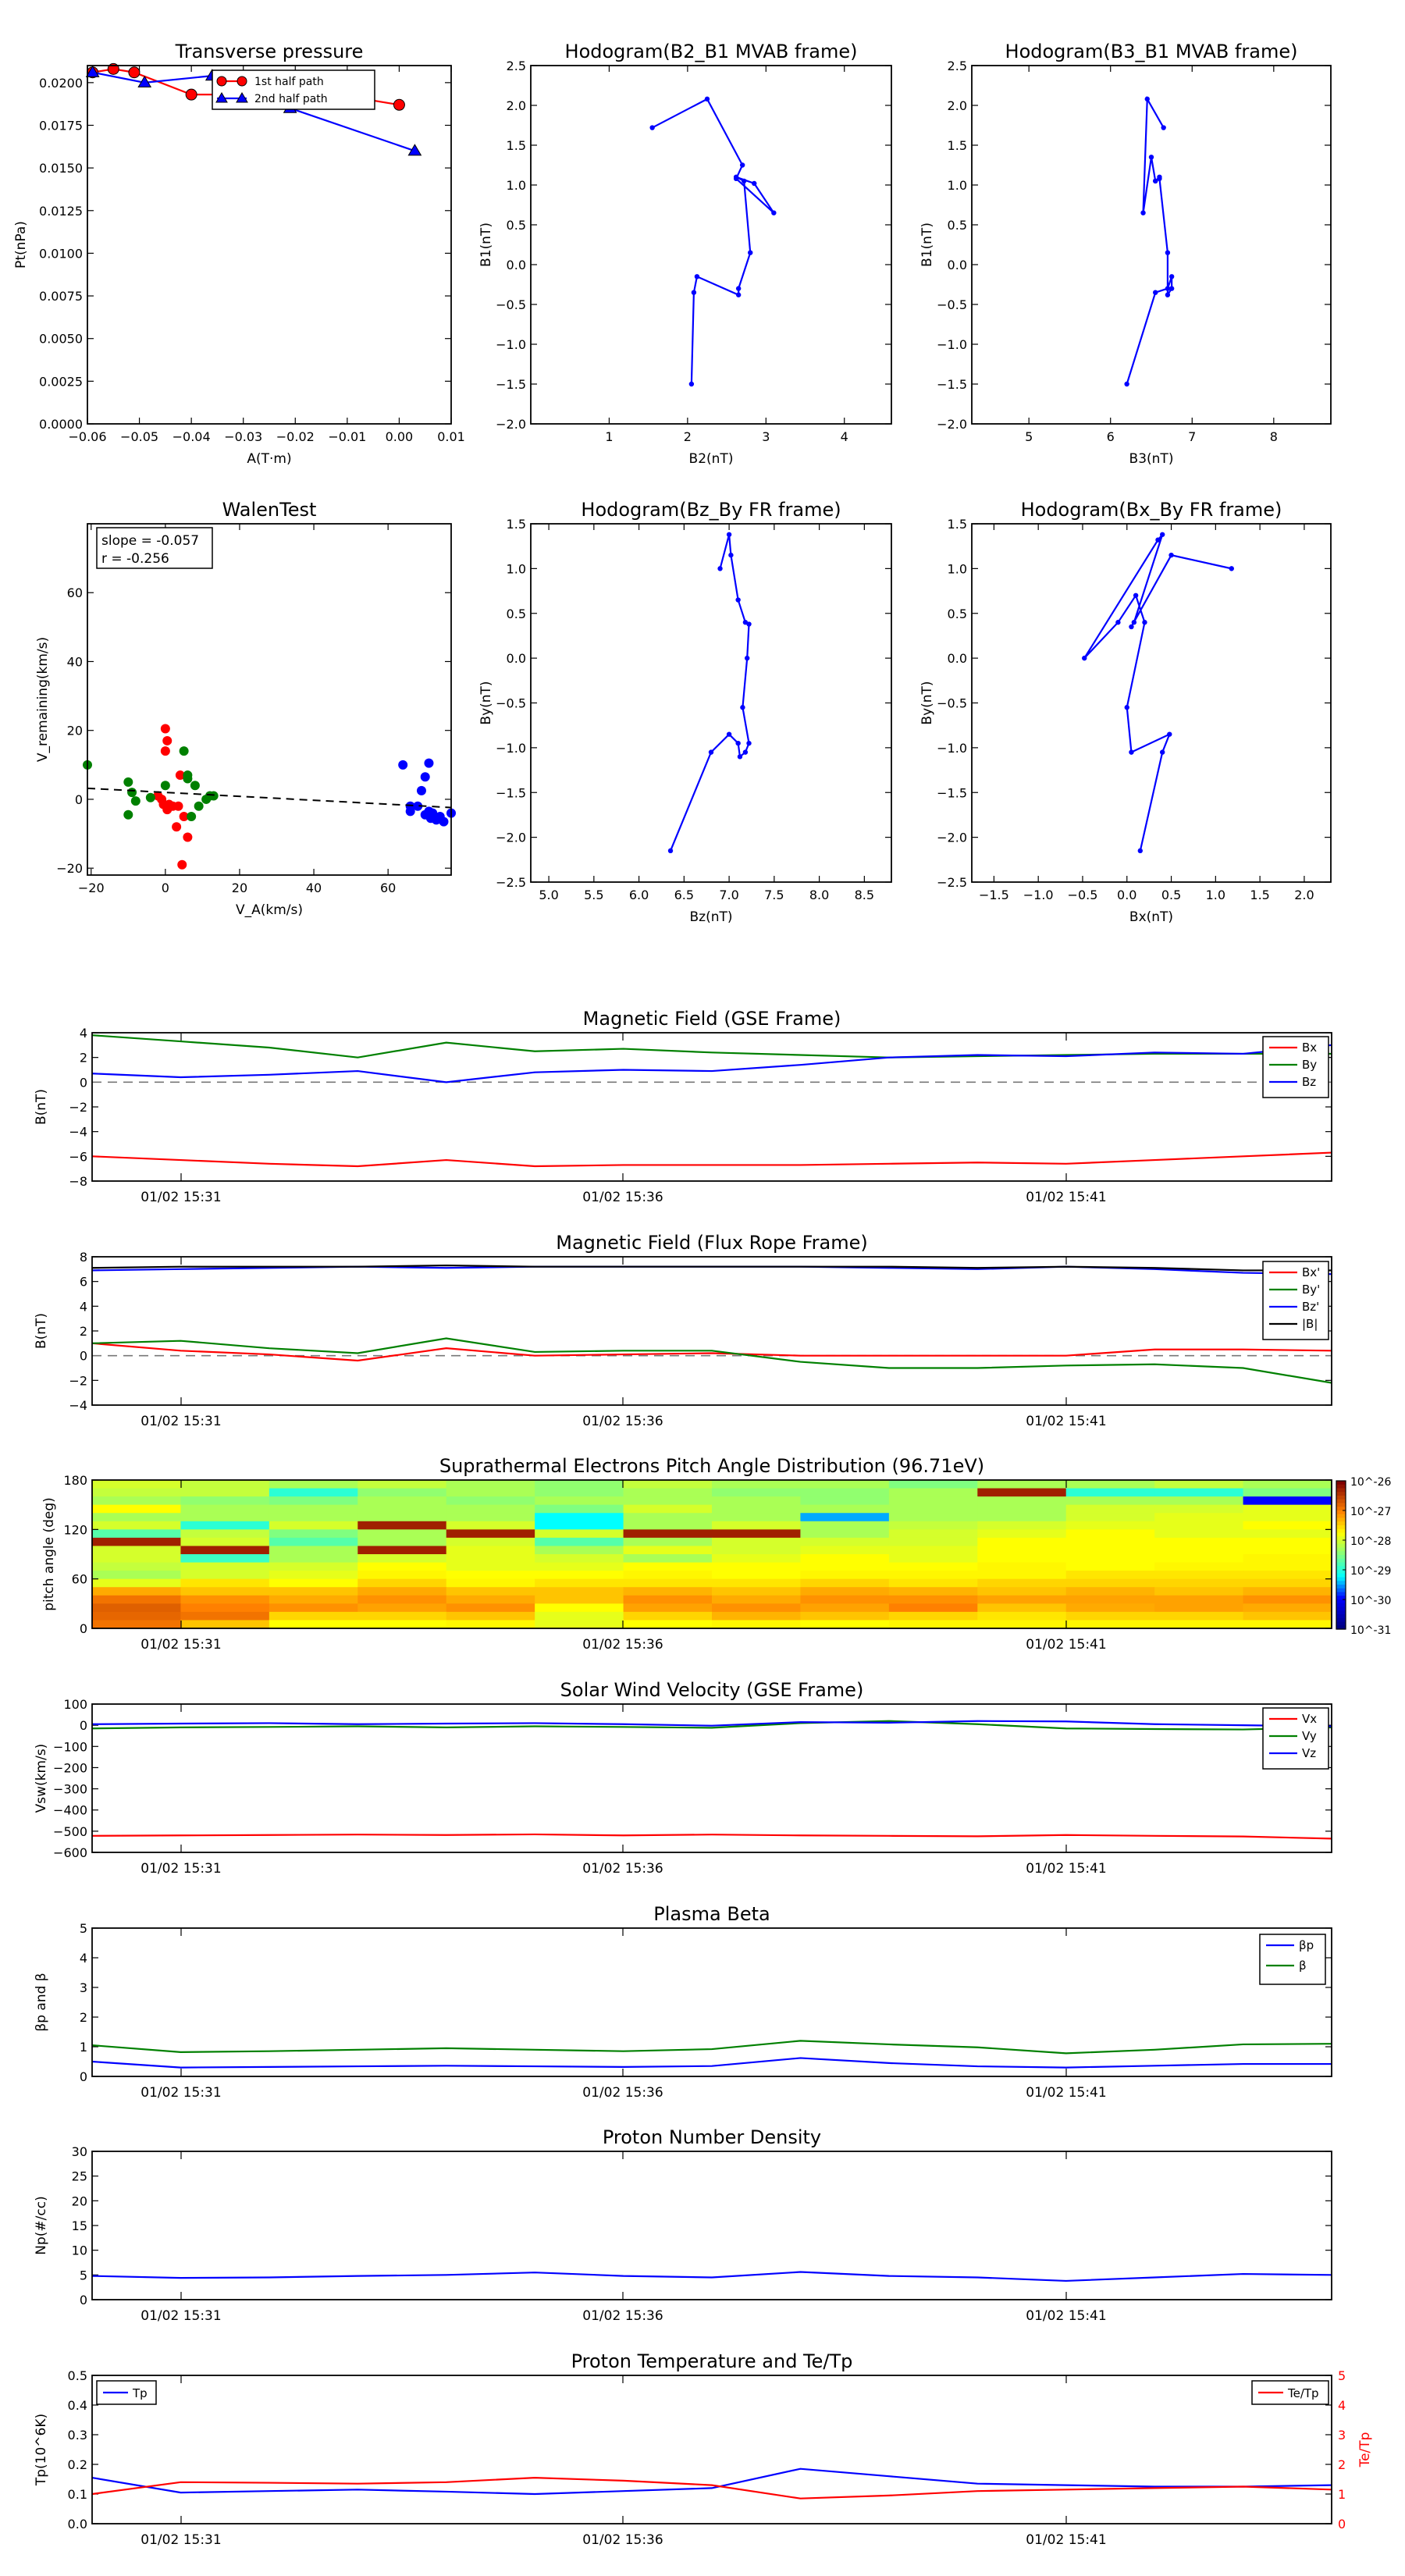 This screenshot has width=1405, height=2576. I want to click on y-tick-label: −400, so click(70, 1810).